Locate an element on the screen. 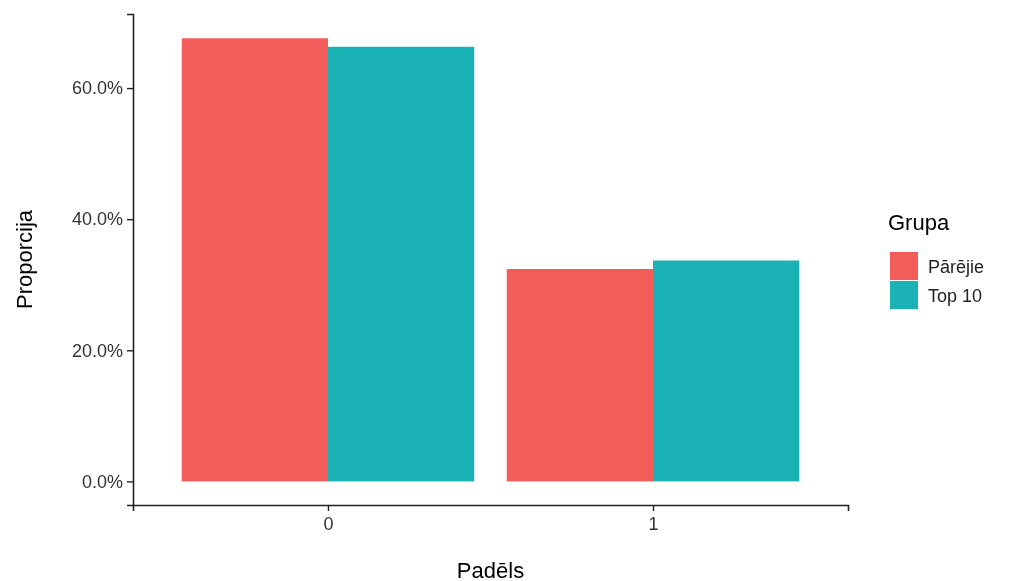 Image resolution: width=1016 pixels, height=581 pixels. y-tick-label: 60.0% is located at coordinates (97, 88).